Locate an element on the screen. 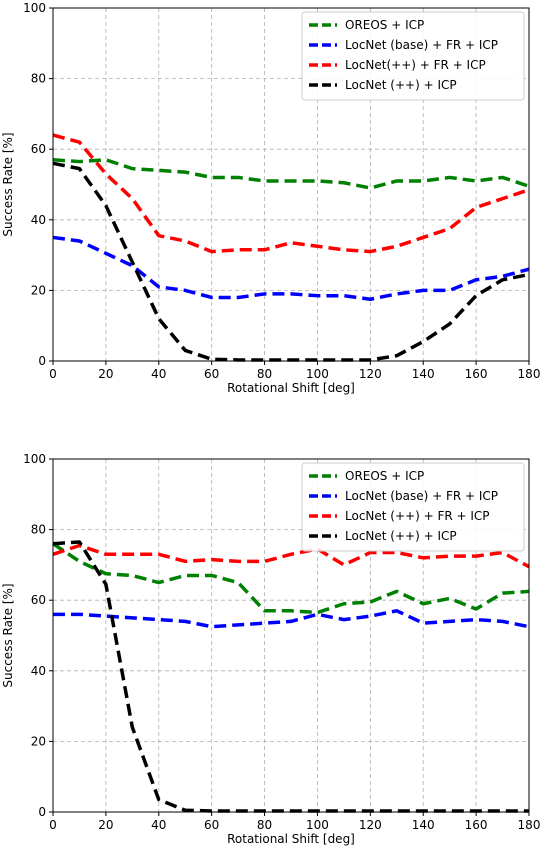 The width and height of the screenshot is (542, 854). legend-entry: LocNet (++) + FR + ICP is located at coordinates (417, 516).